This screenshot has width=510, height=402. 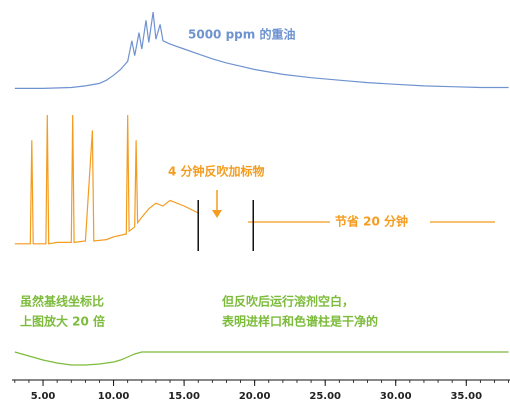 What do you see at coordinates (325, 396) in the screenshot?
I see `x-tick-label: 25.00` at bounding box center [325, 396].